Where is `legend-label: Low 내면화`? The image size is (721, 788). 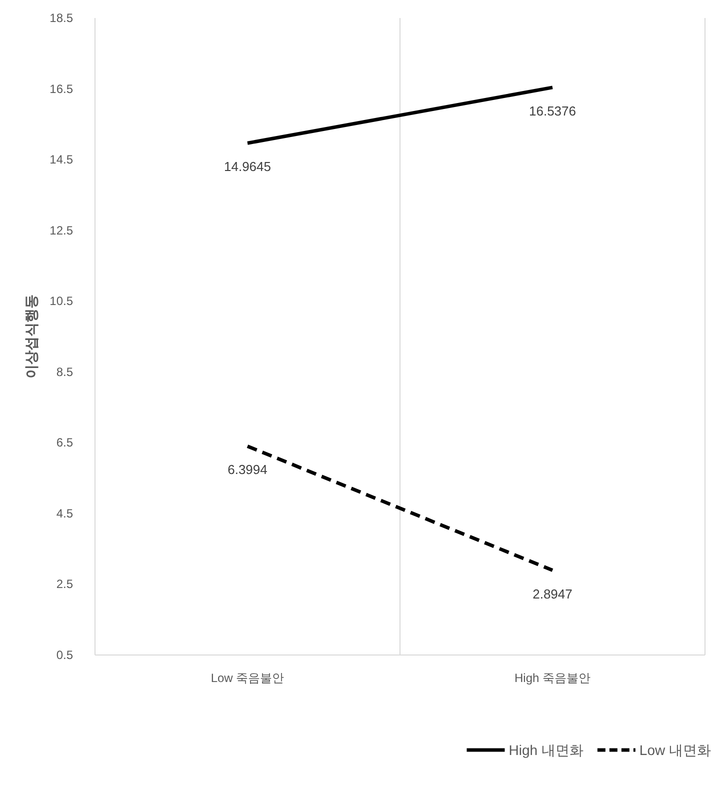
legend-label: Low 내면화 is located at coordinates (675, 750).